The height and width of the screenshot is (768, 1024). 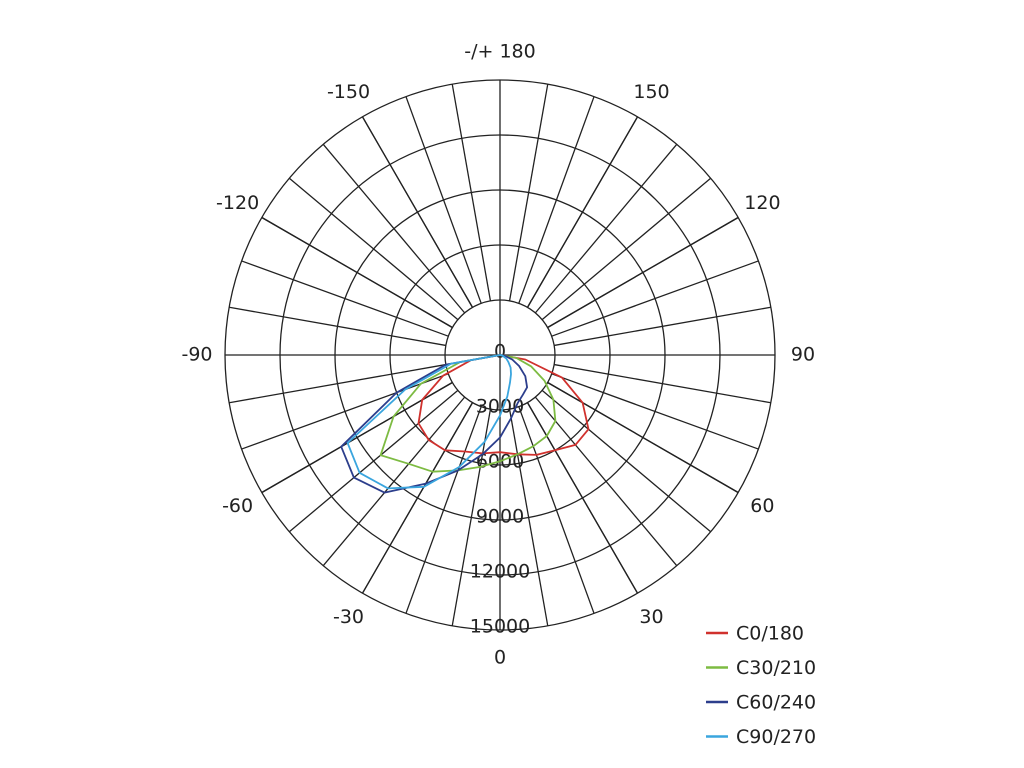 What do you see at coordinates (500, 627) in the screenshot?
I see `radial-tick-label: 15000` at bounding box center [500, 627].